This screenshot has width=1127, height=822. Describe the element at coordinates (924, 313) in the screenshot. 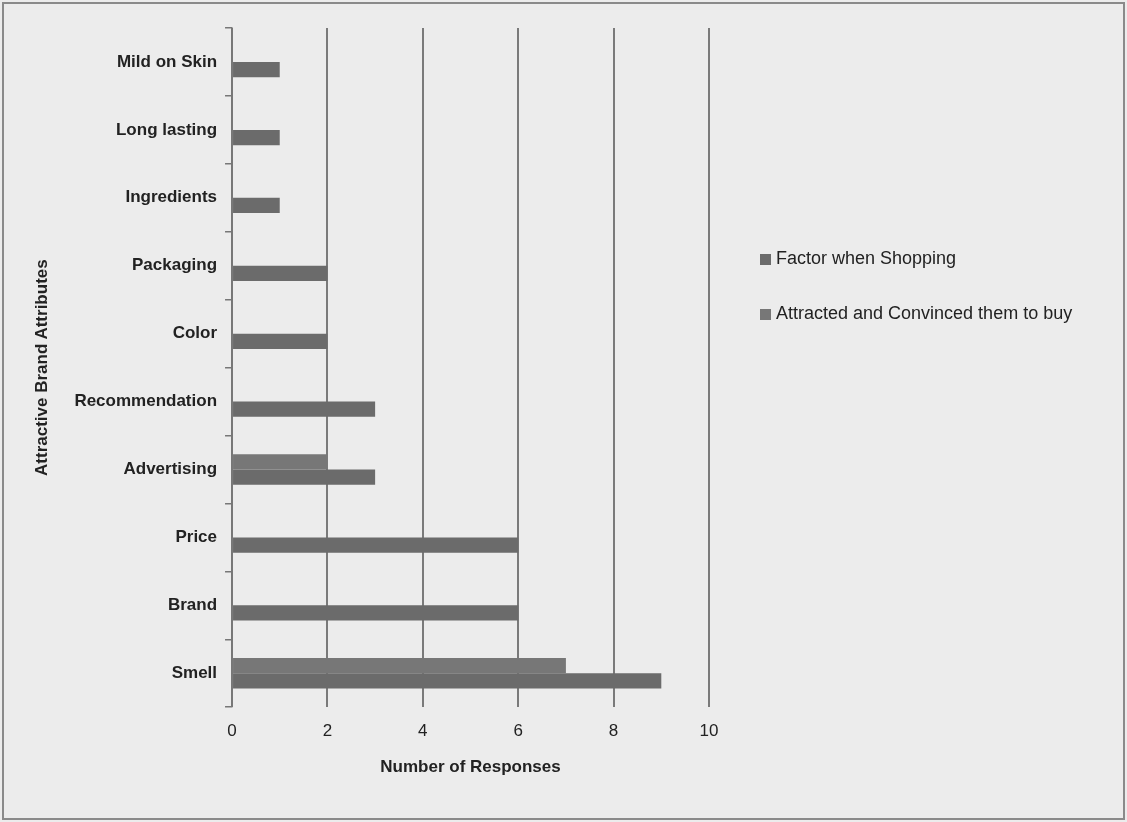

I see `legend-label: Attracted and Convinced them to buy` at that location.